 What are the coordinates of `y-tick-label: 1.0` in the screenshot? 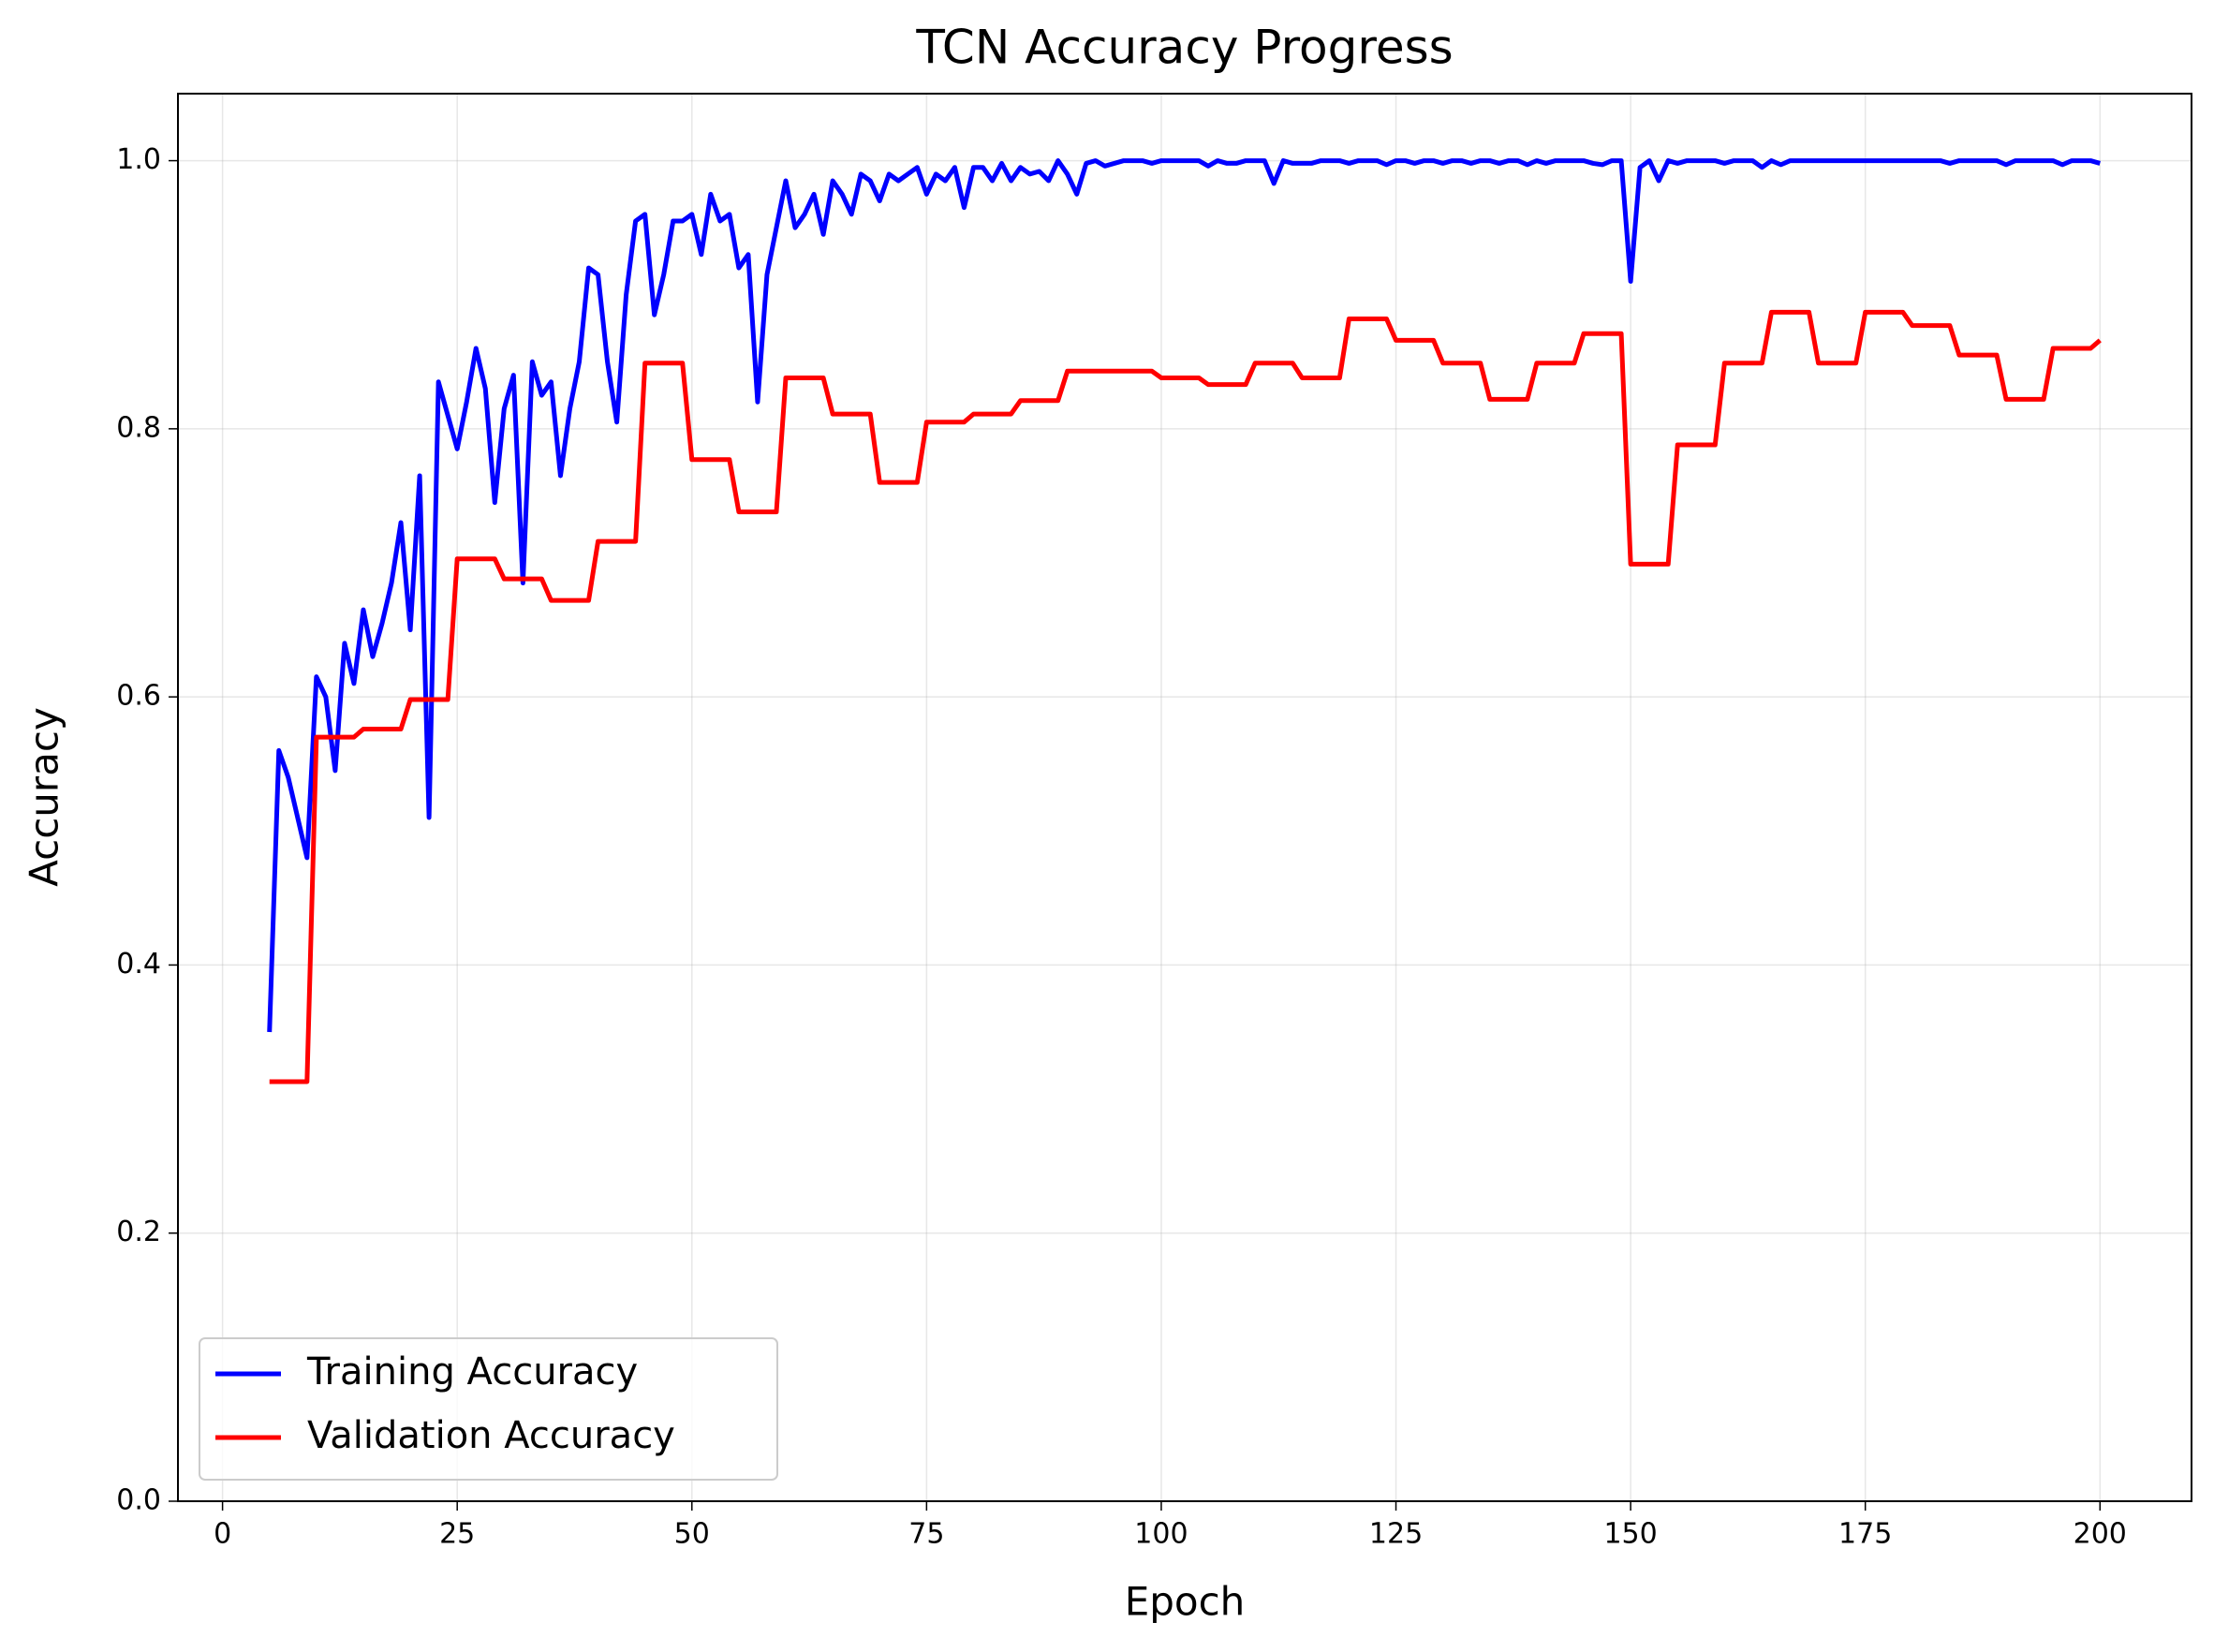 It's located at (138, 159).